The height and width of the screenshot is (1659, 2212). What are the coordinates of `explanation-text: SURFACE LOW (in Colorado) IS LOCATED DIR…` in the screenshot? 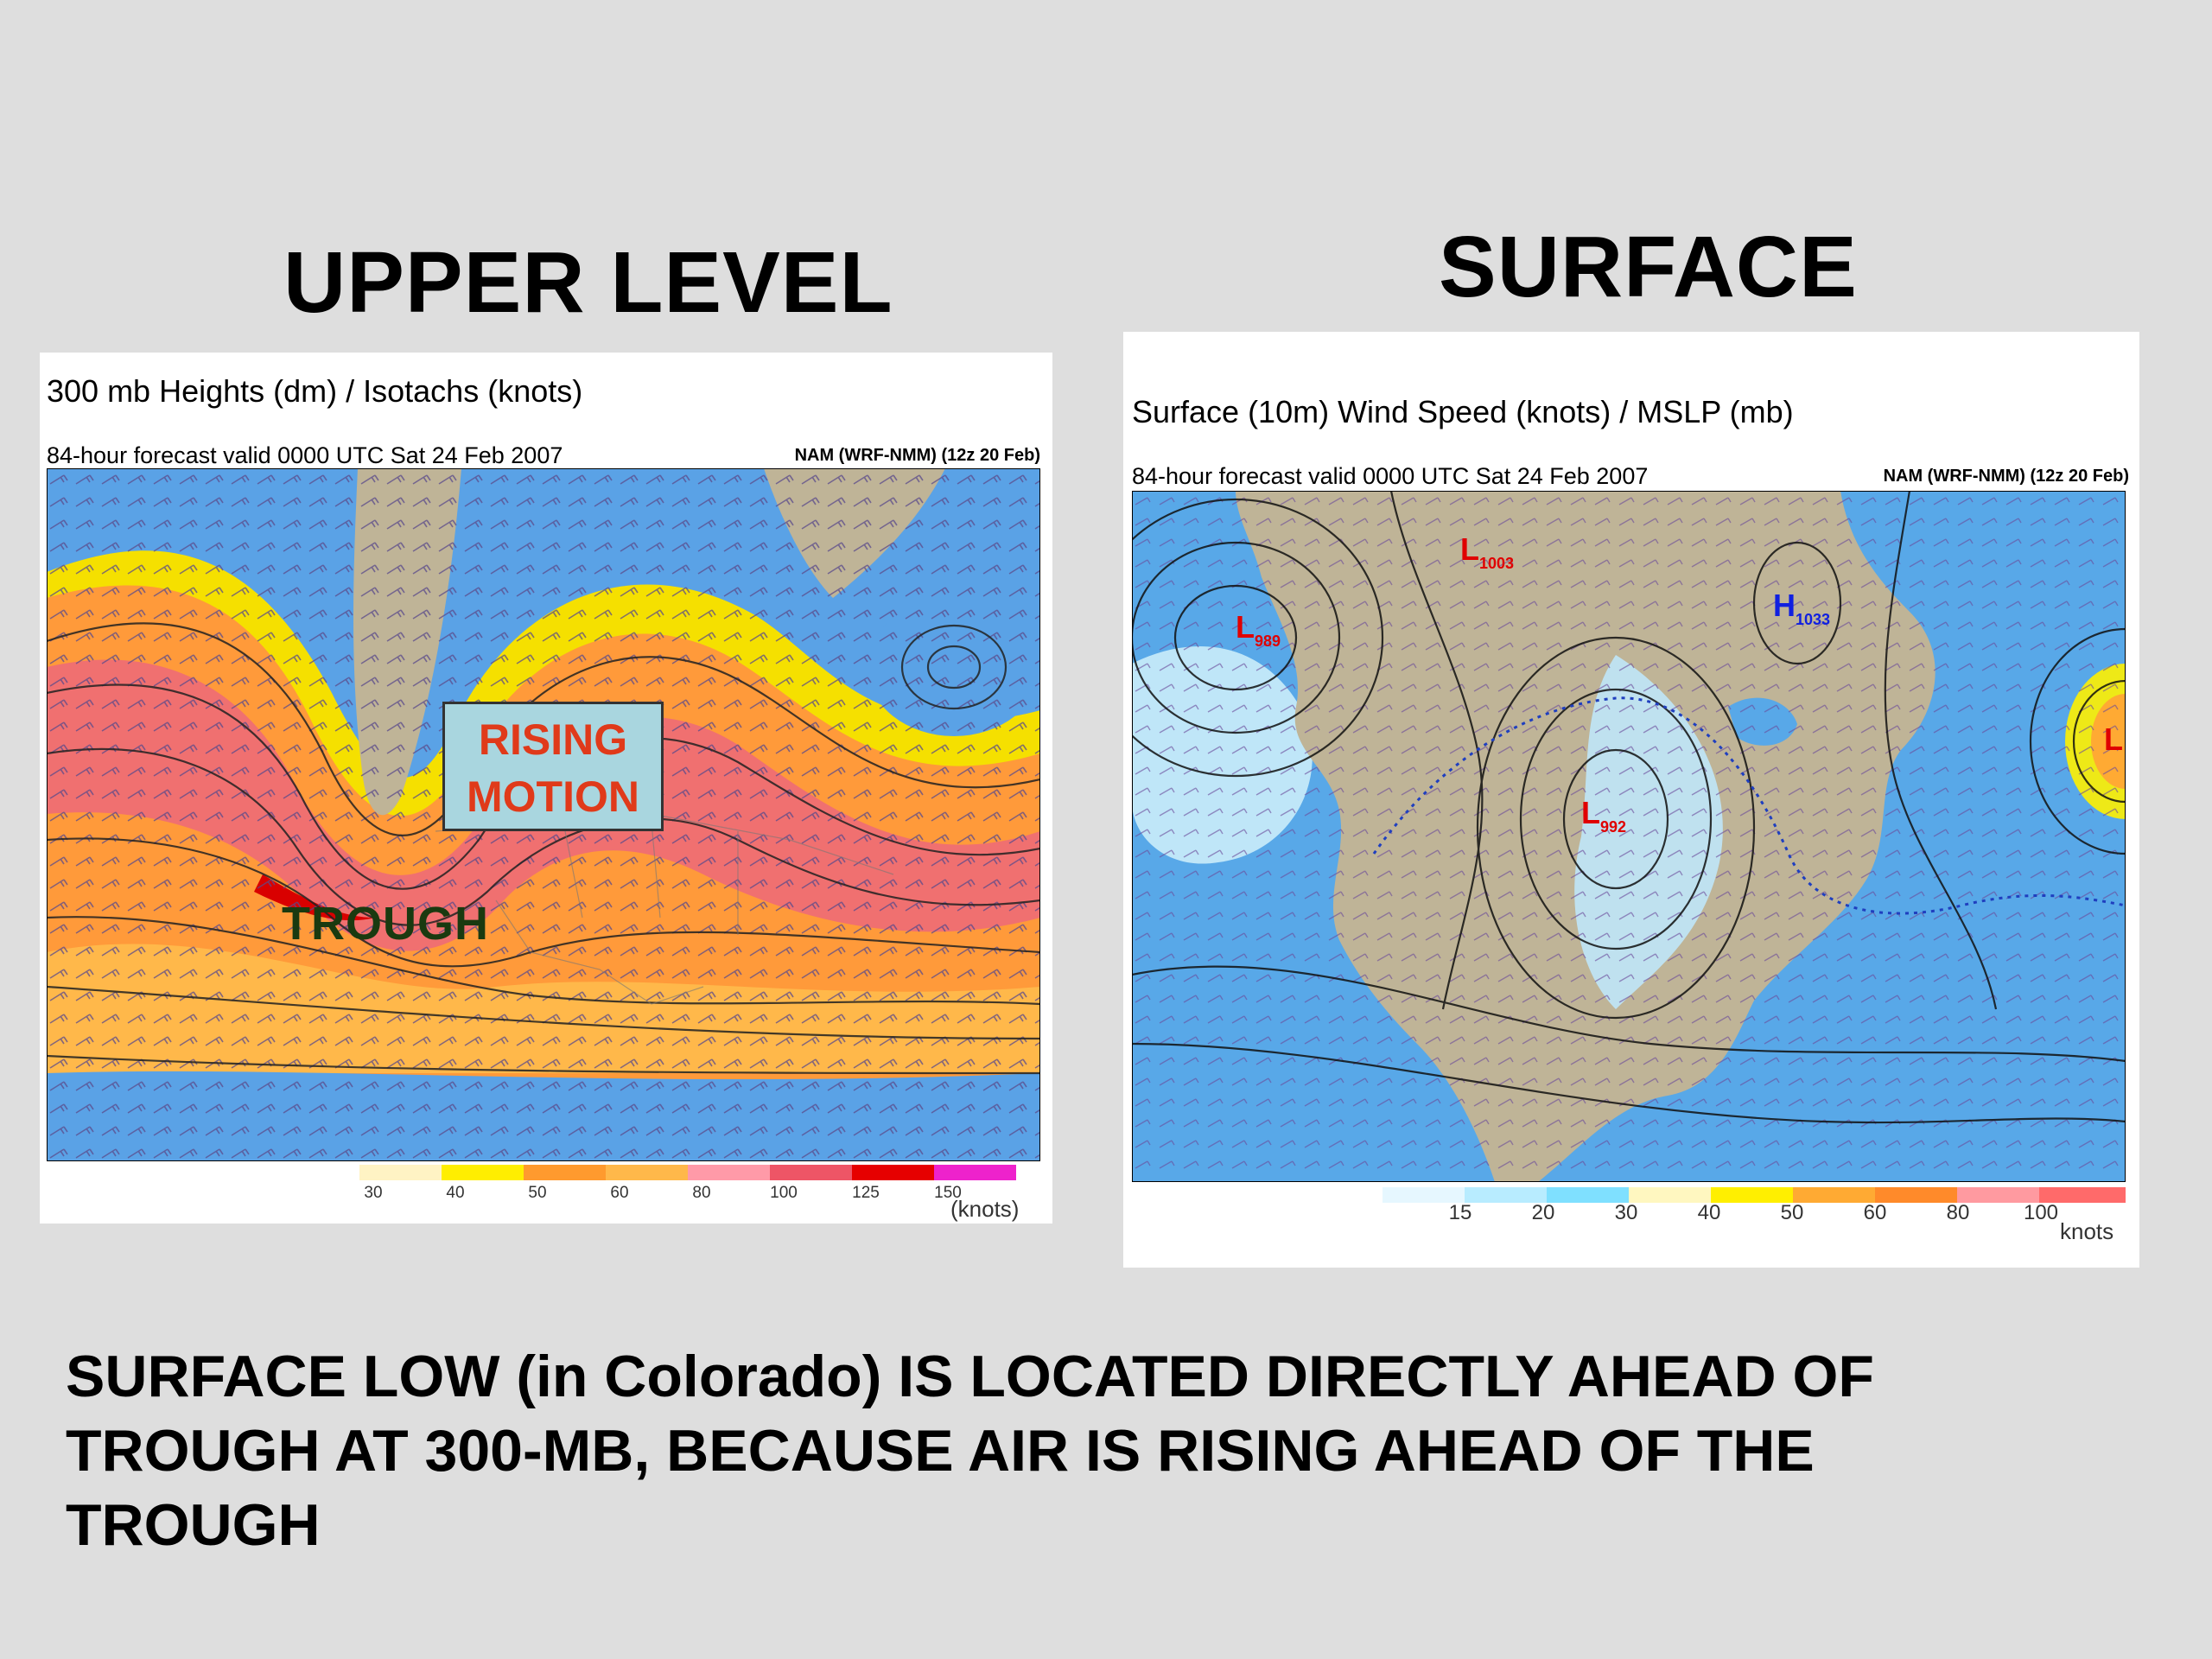 It's located at (970, 1451).